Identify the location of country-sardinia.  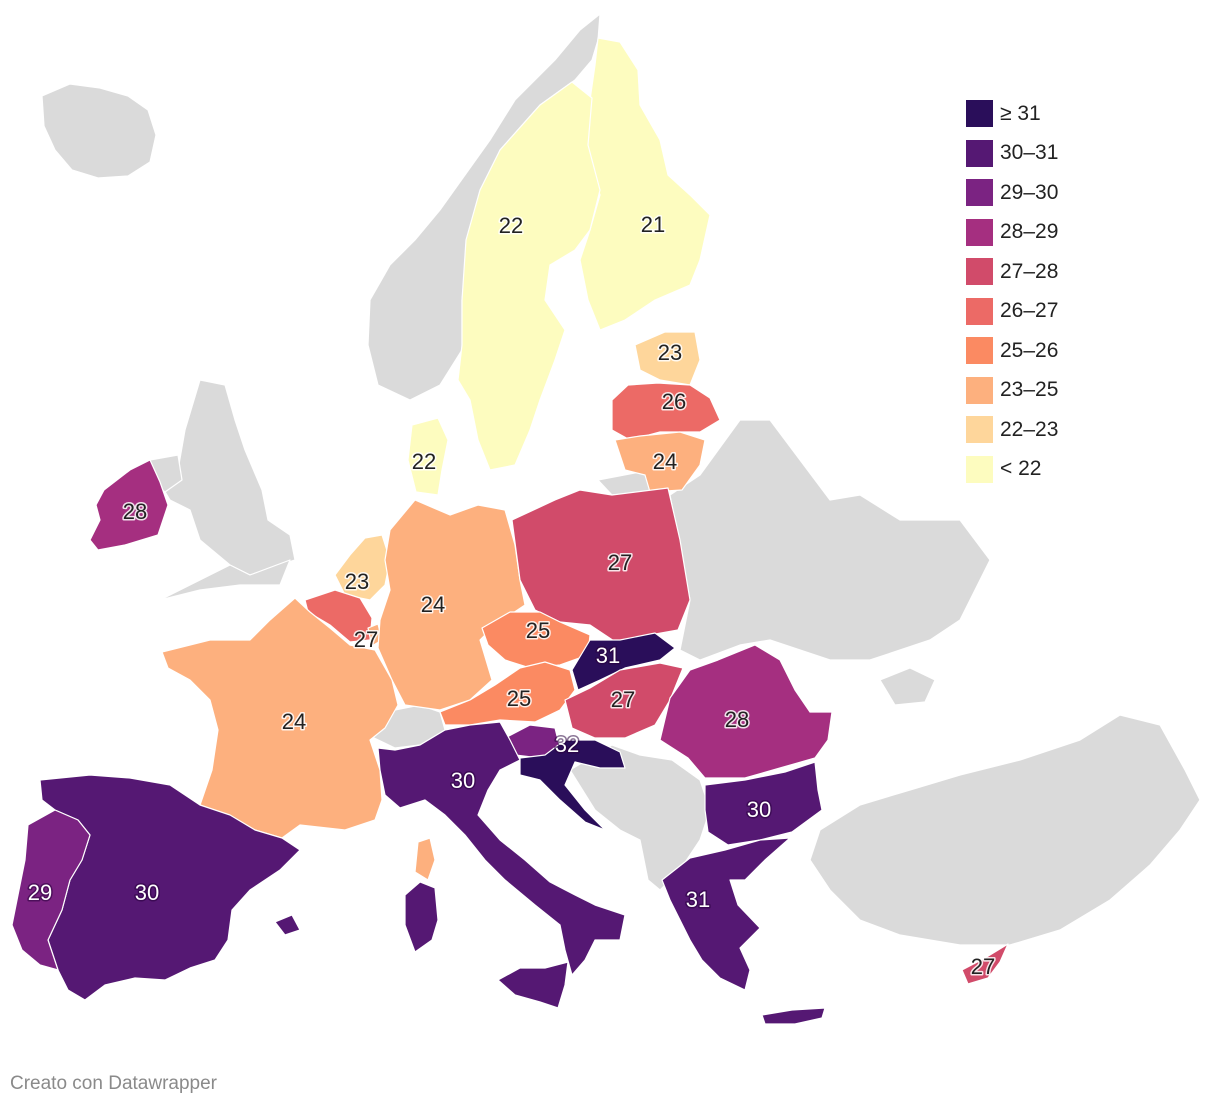
(421, 917).